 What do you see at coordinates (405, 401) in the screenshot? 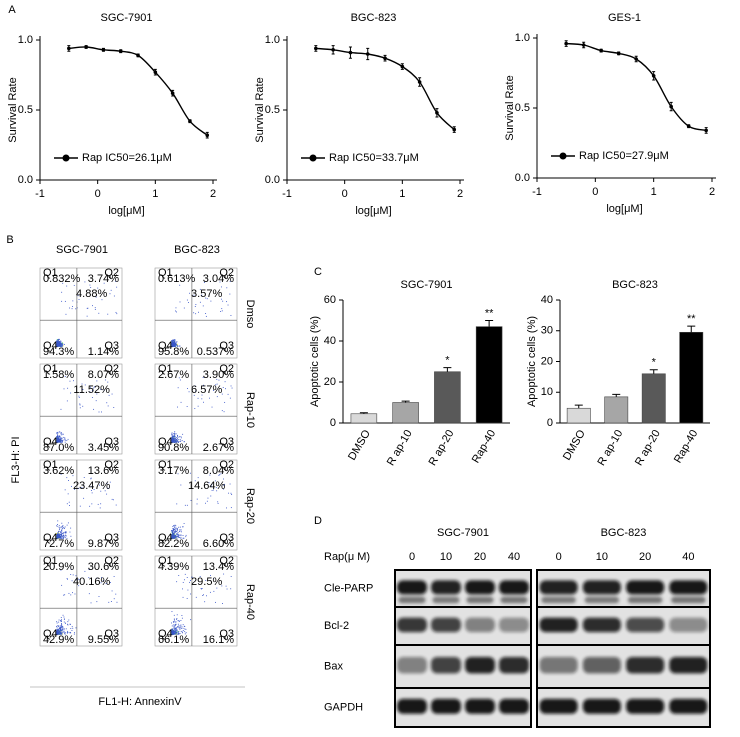
I see `error-bar` at bounding box center [405, 401].